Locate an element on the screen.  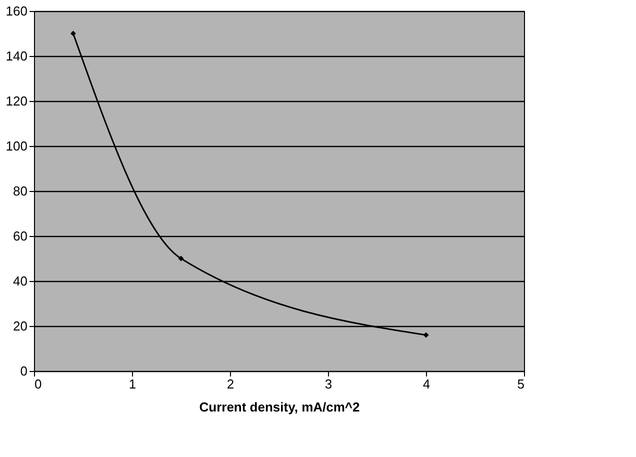
x-tick-label: 3 is located at coordinates (328, 384).